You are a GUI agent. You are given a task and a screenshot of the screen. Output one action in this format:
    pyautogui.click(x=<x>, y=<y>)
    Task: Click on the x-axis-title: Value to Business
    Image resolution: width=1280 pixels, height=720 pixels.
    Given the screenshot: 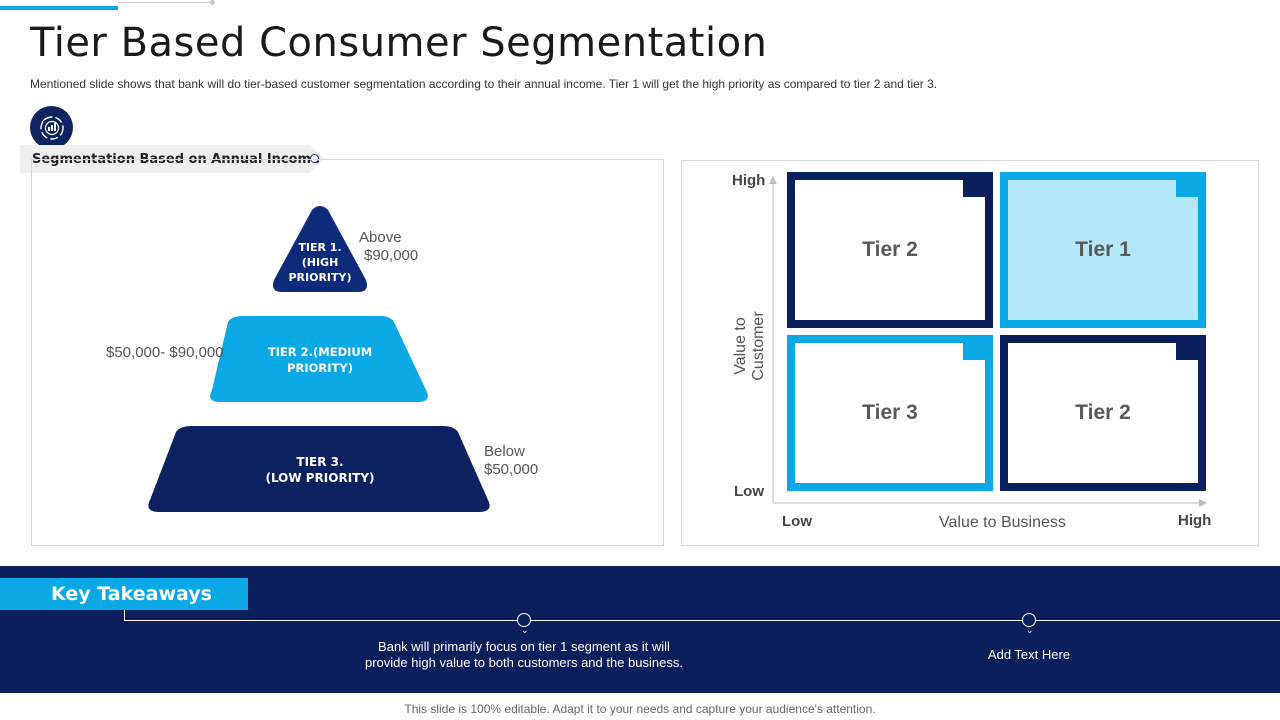 What is the action you would take?
    pyautogui.click(x=1002, y=522)
    